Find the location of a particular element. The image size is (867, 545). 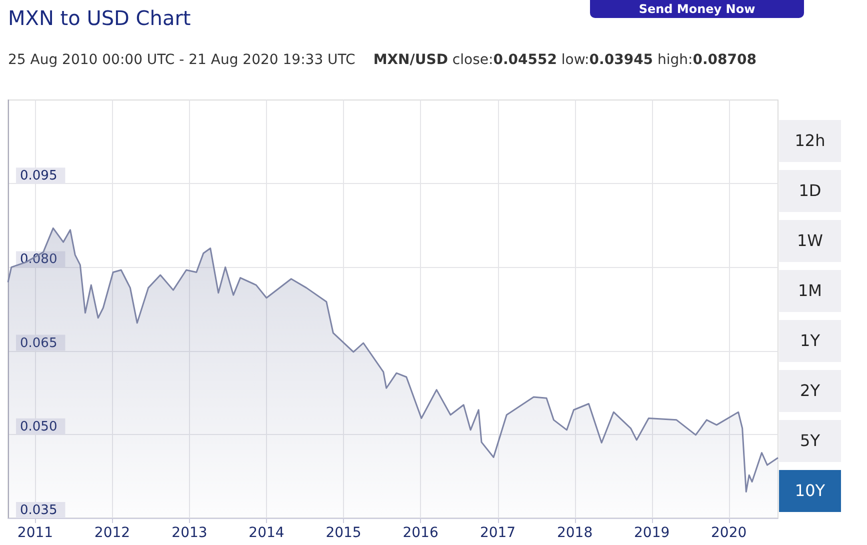

y-tick-label: 0.095 is located at coordinates (39, 176).